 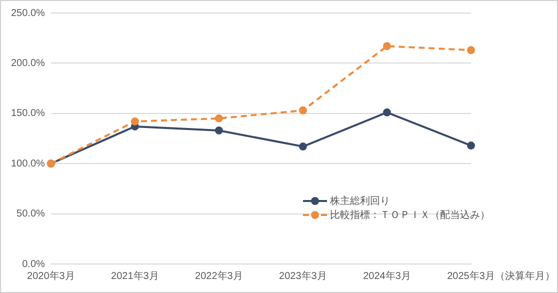 I want to click on y-tick-label: 0.0%, so click(x=34, y=264).